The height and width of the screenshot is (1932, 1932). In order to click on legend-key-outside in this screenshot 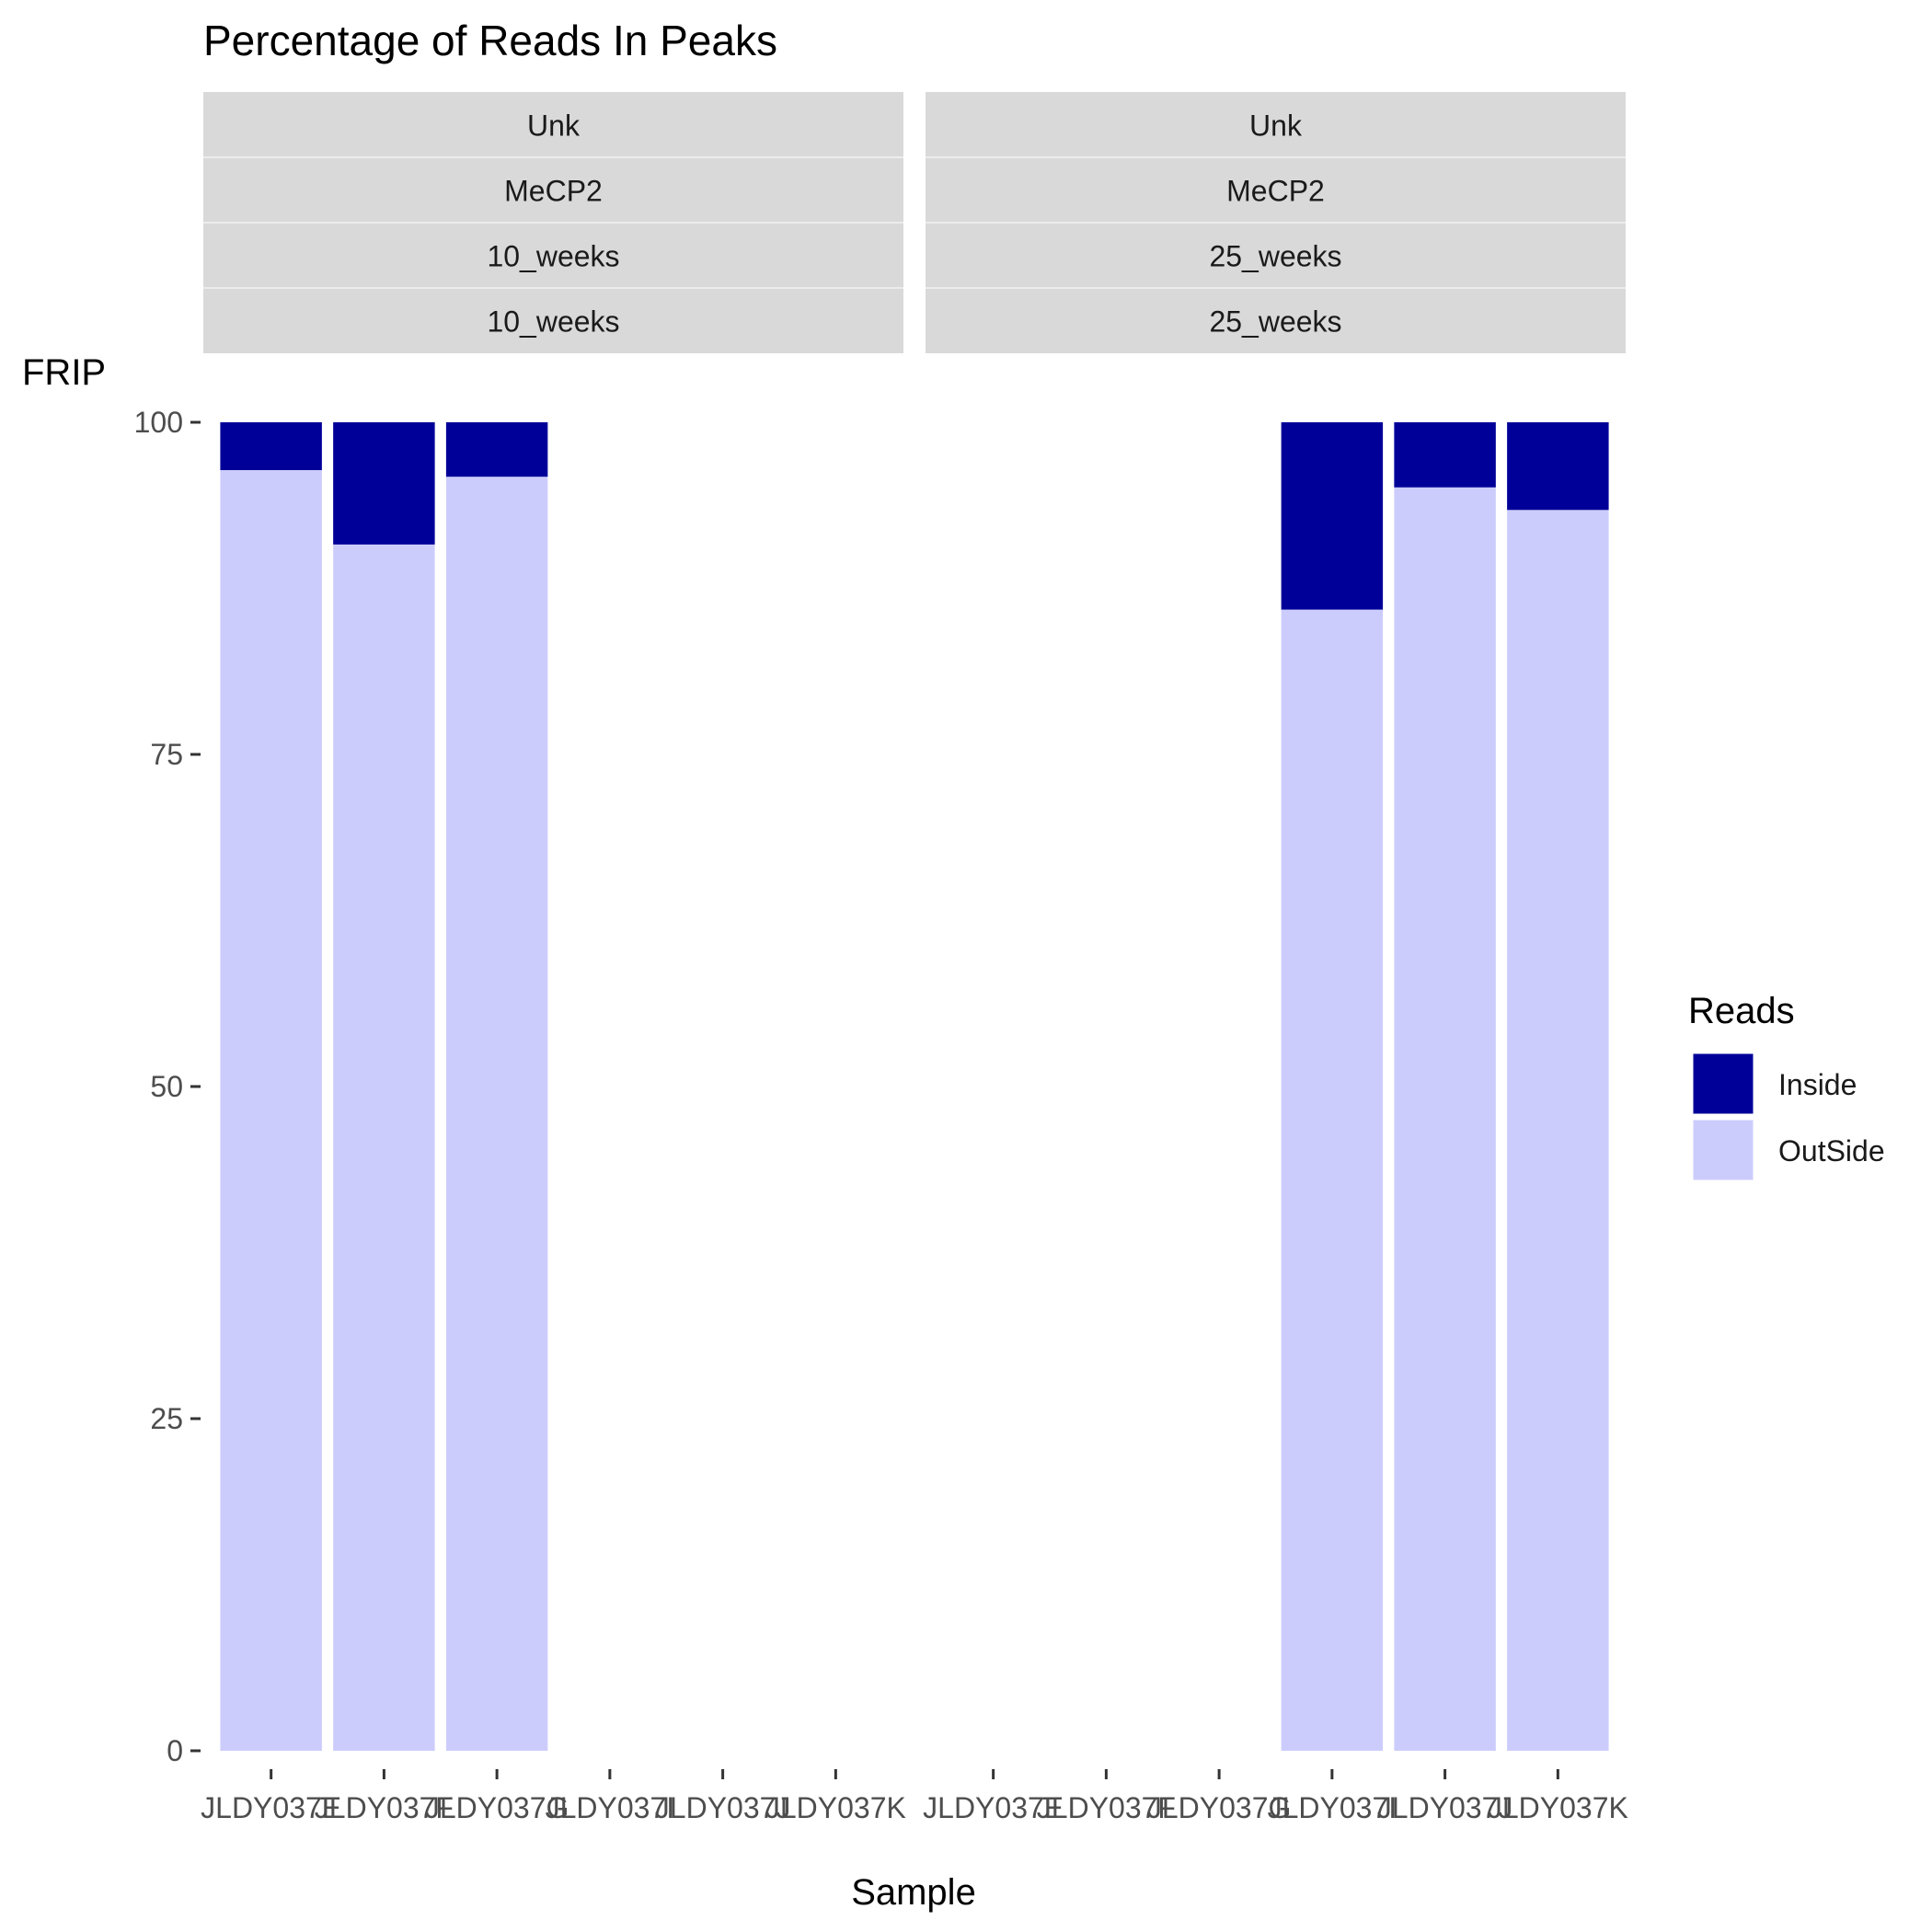, I will do `click(1723, 1150)`.